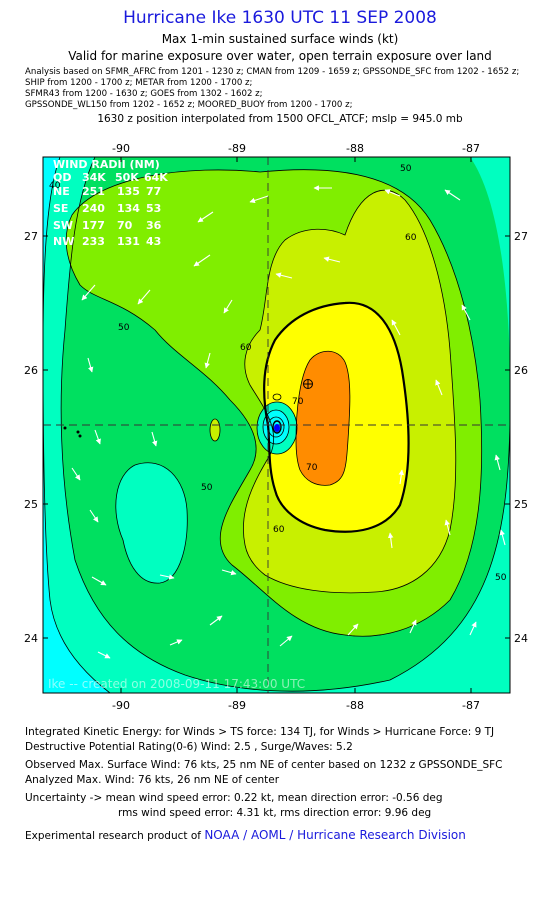  Describe the element at coordinates (55, 186) in the screenshot. I see `contour-label: 40` at that location.